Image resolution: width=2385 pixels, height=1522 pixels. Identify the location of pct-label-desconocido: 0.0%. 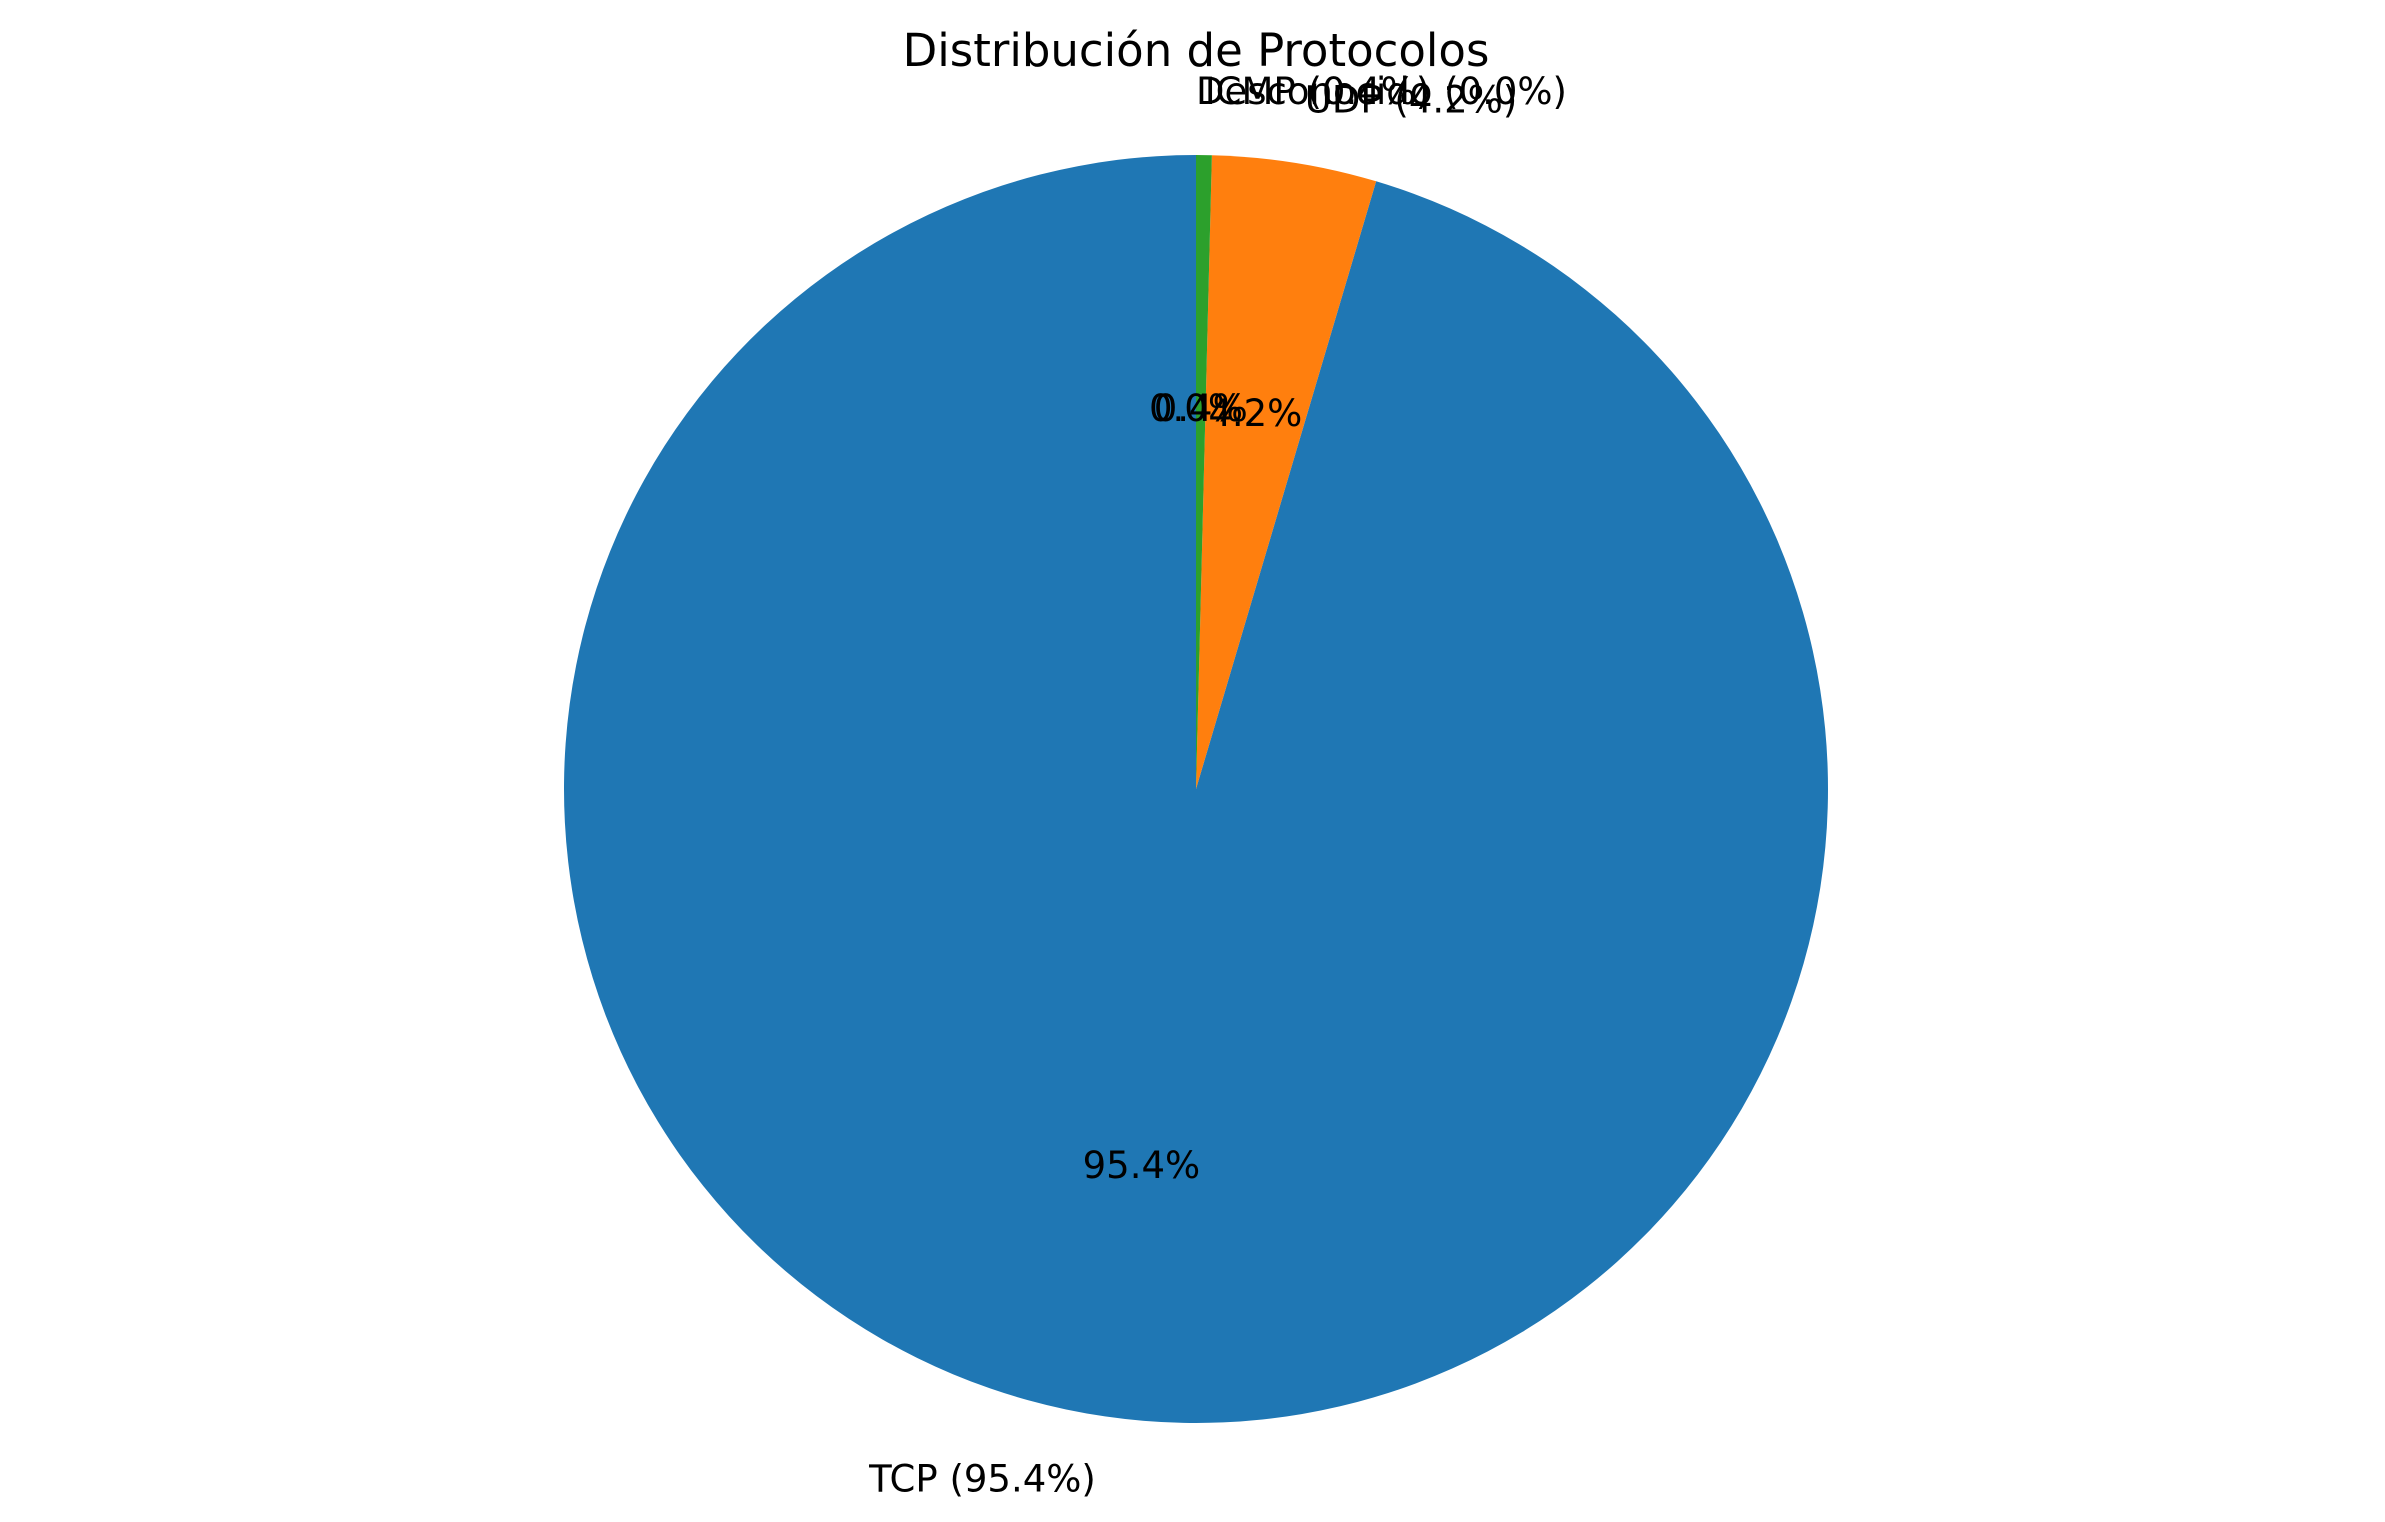
(1196, 408).